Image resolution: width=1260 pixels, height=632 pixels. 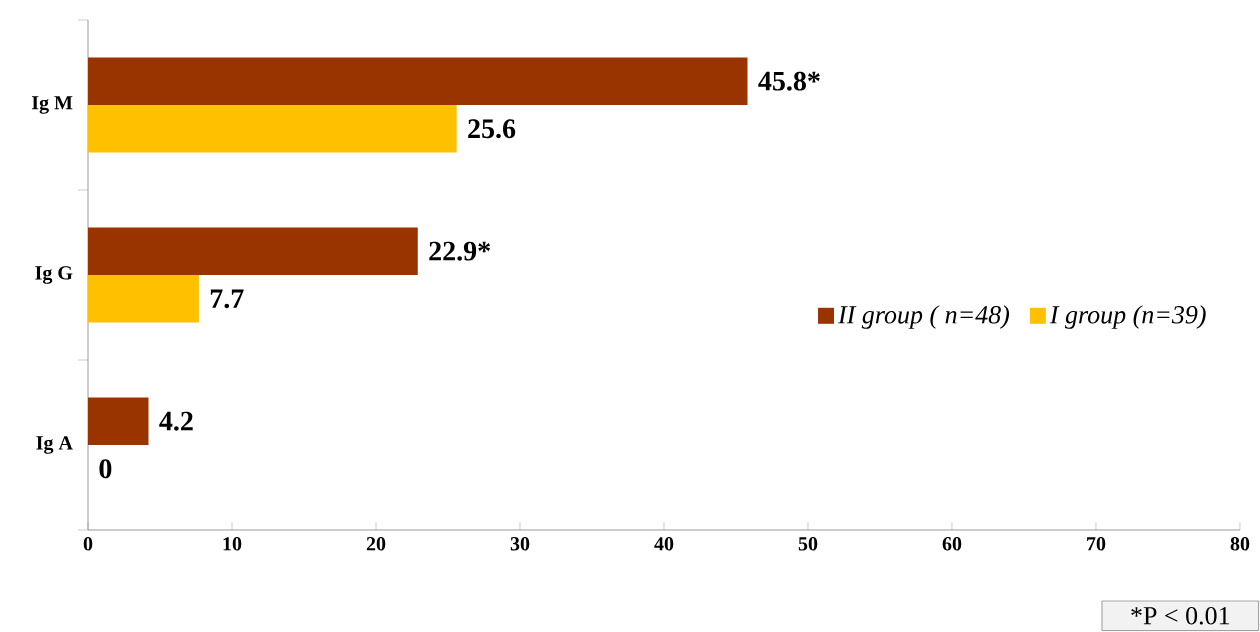 What do you see at coordinates (1180, 615) in the screenshot?
I see `text: *P < 0.01` at bounding box center [1180, 615].